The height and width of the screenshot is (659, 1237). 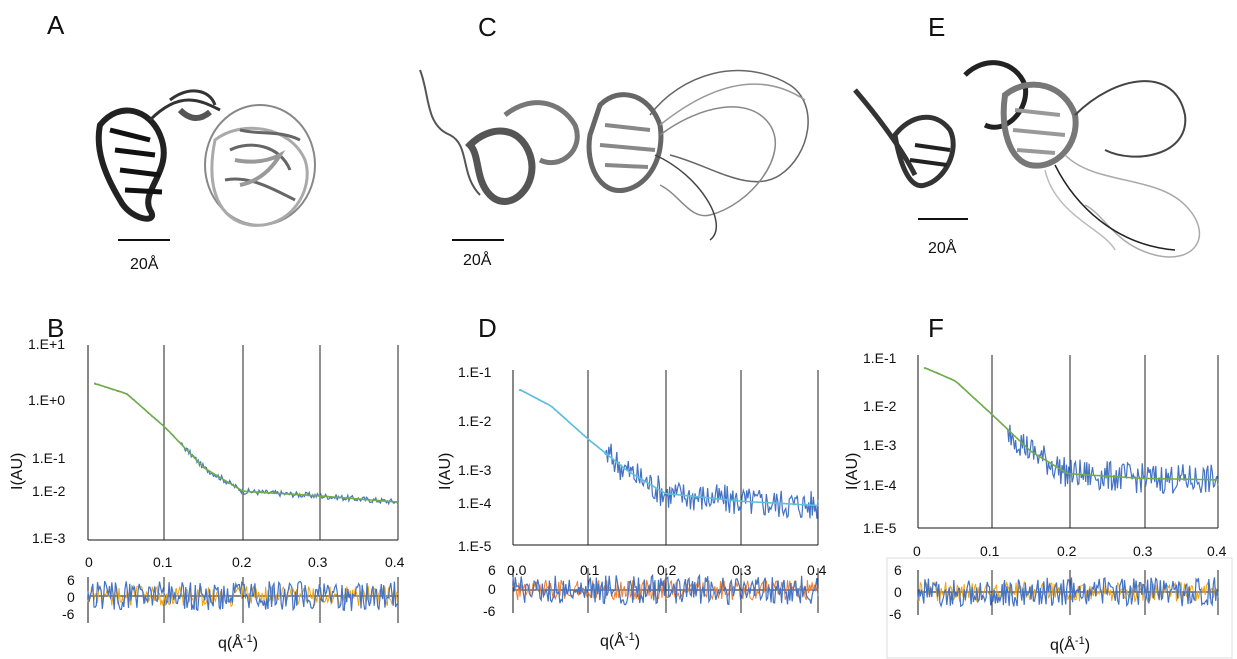 What do you see at coordinates (1070, 424) in the screenshot?
I see `fit-series-F` at bounding box center [1070, 424].